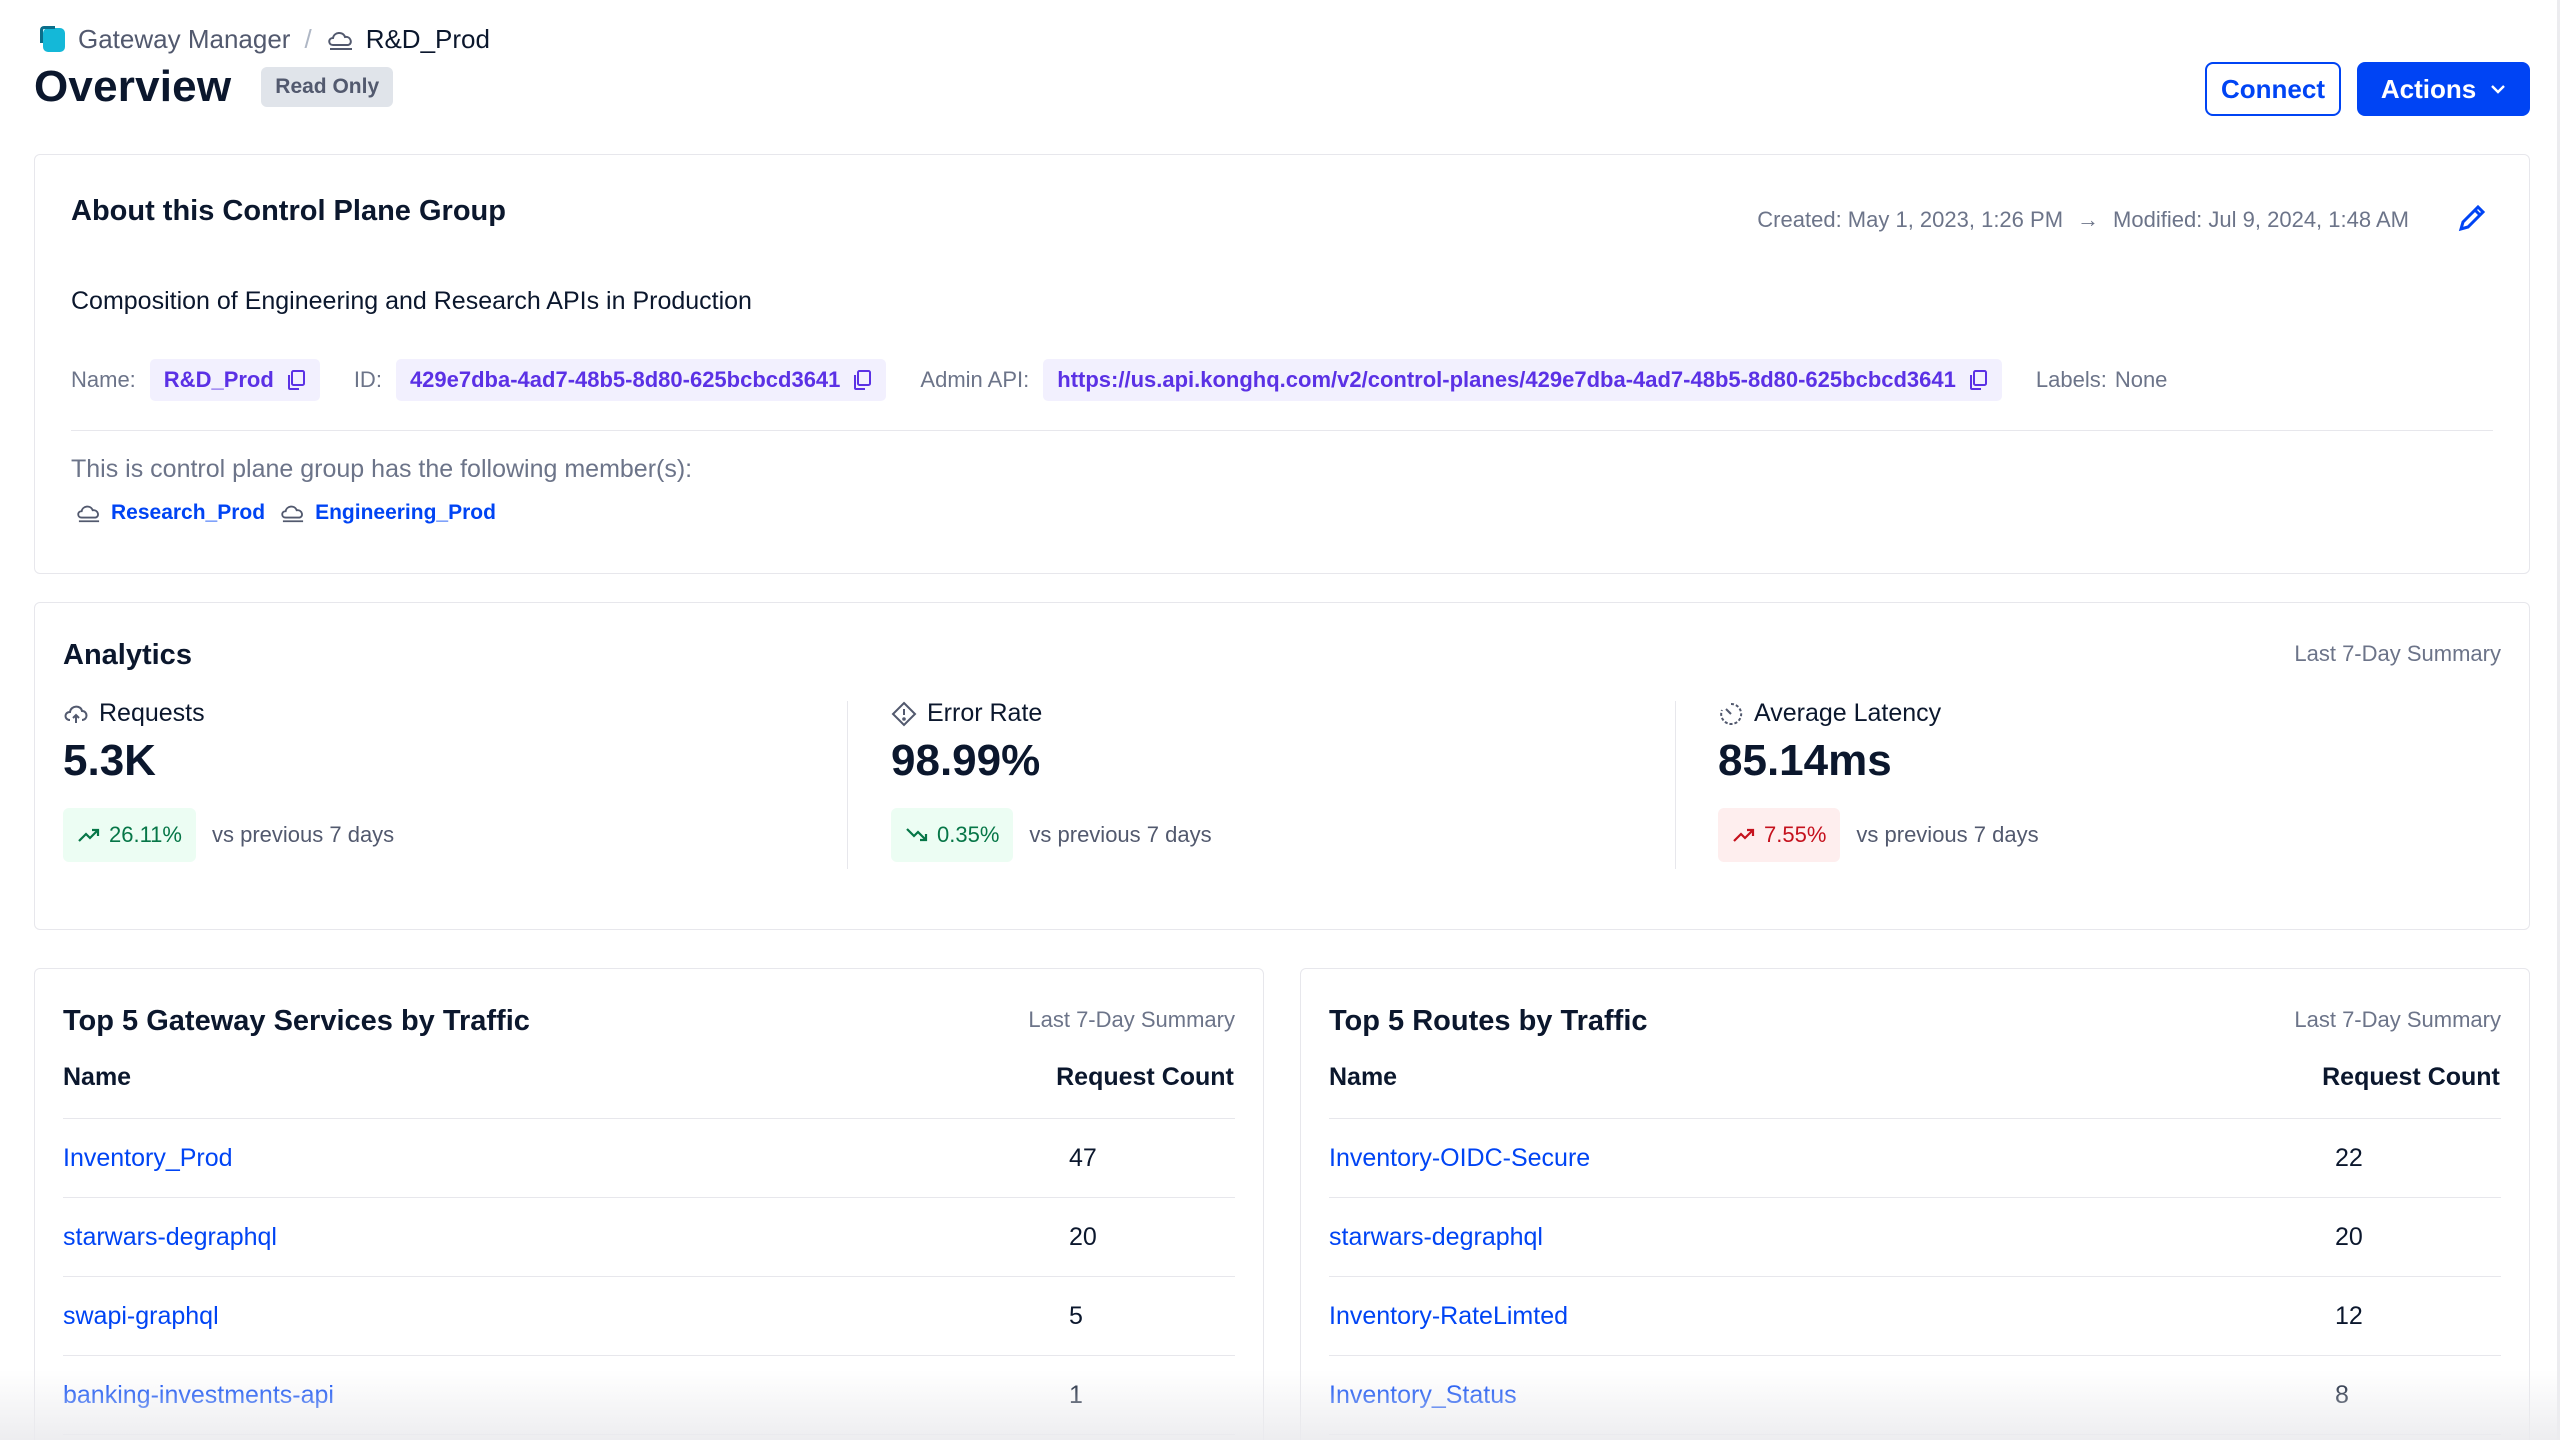  I want to click on metric-label: Requests, so click(152, 713).